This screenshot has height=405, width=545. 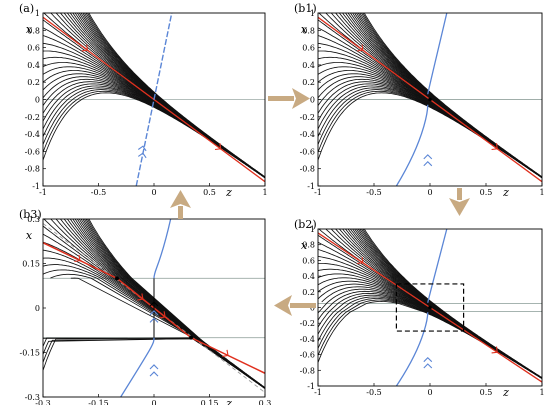 What do you see at coordinates (210, 402) in the screenshot?
I see `x-tick-label: 0.15` at bounding box center [210, 402].